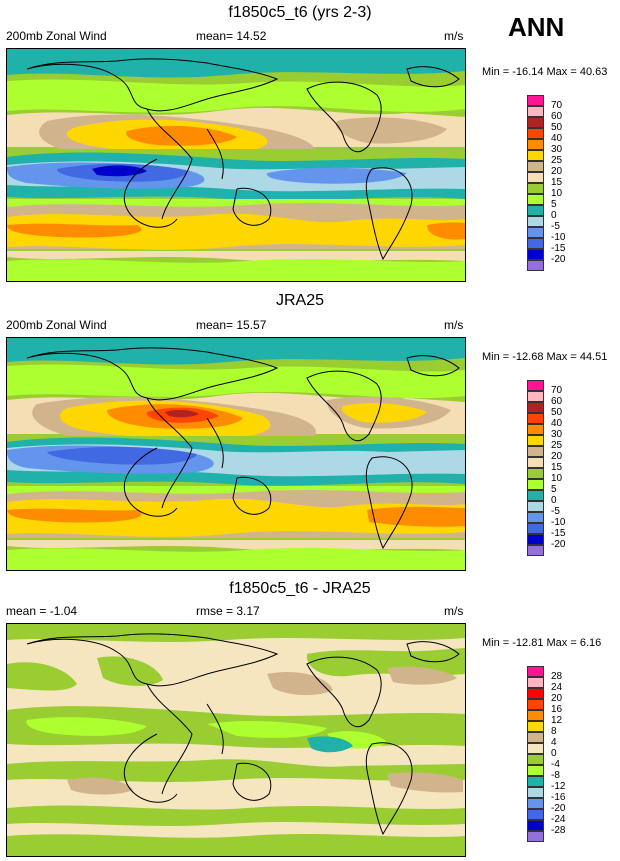 The height and width of the screenshot is (861, 620). I want to click on colorbar-tick-label: 8, so click(554, 731).